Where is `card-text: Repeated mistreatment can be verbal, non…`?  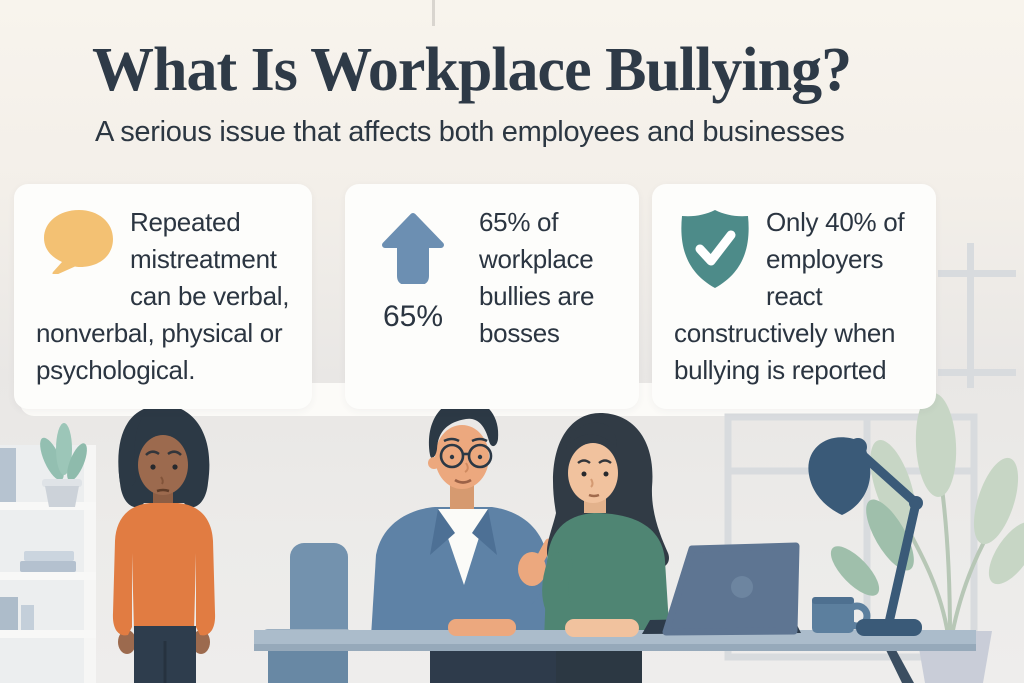
card-text: Repeated mistreatment can be verbal, non… is located at coordinates (163, 296).